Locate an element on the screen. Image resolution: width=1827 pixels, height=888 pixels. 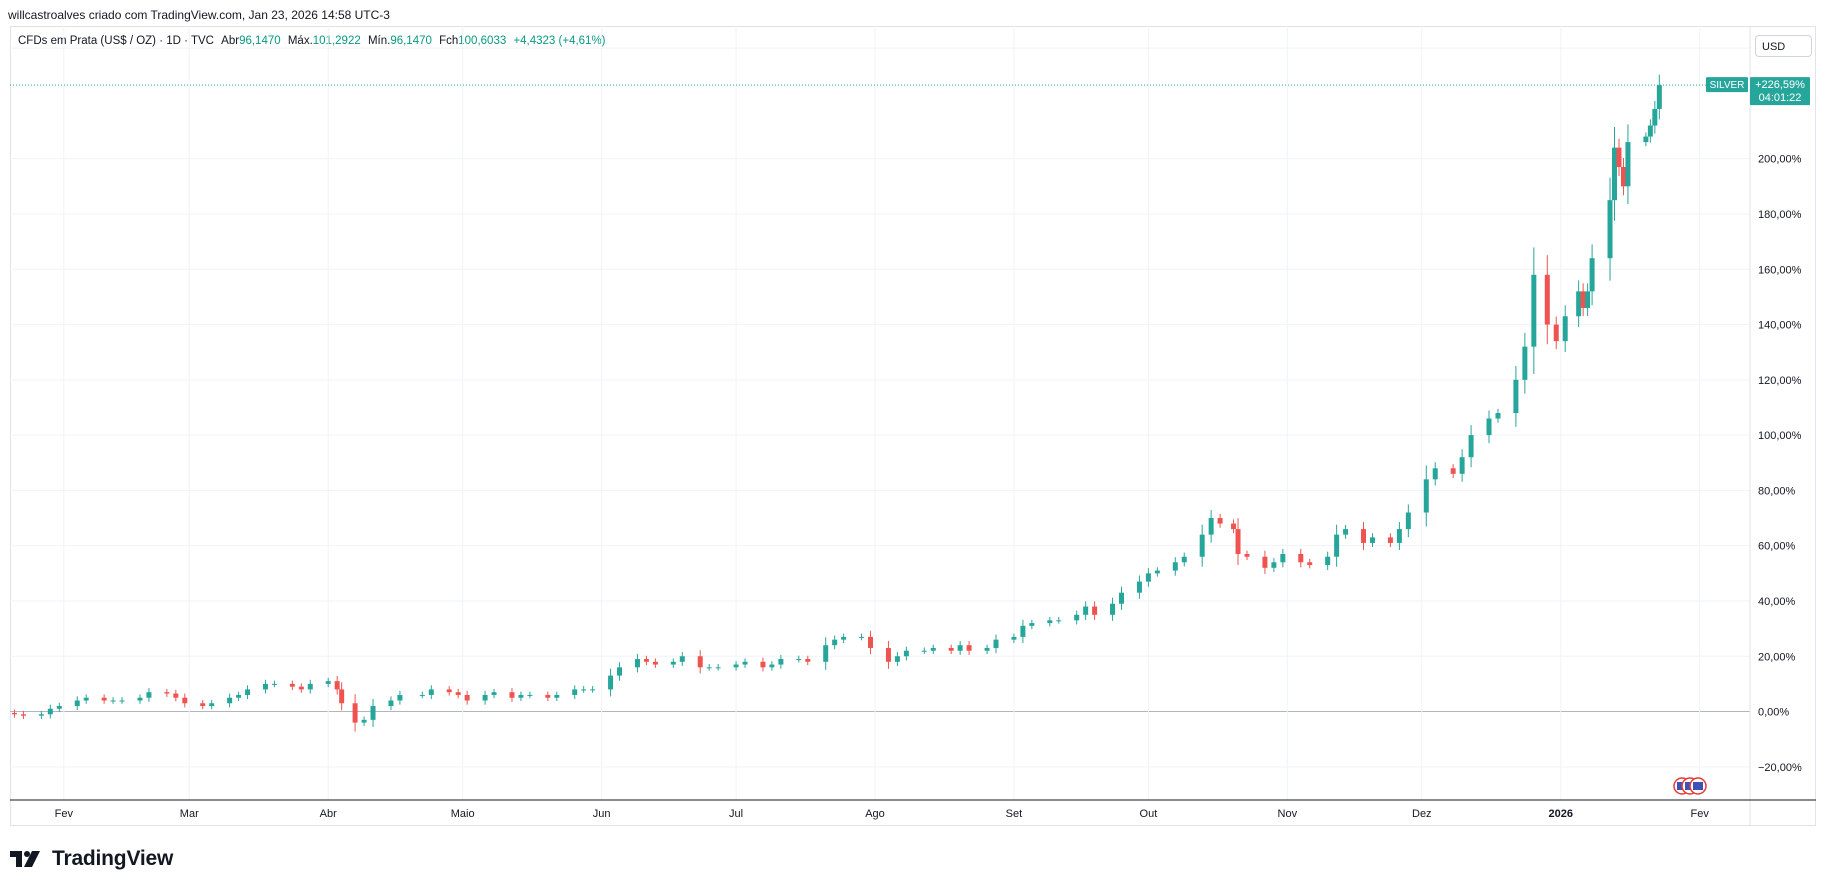
low-value: 96,1470 is located at coordinates (411, 41).